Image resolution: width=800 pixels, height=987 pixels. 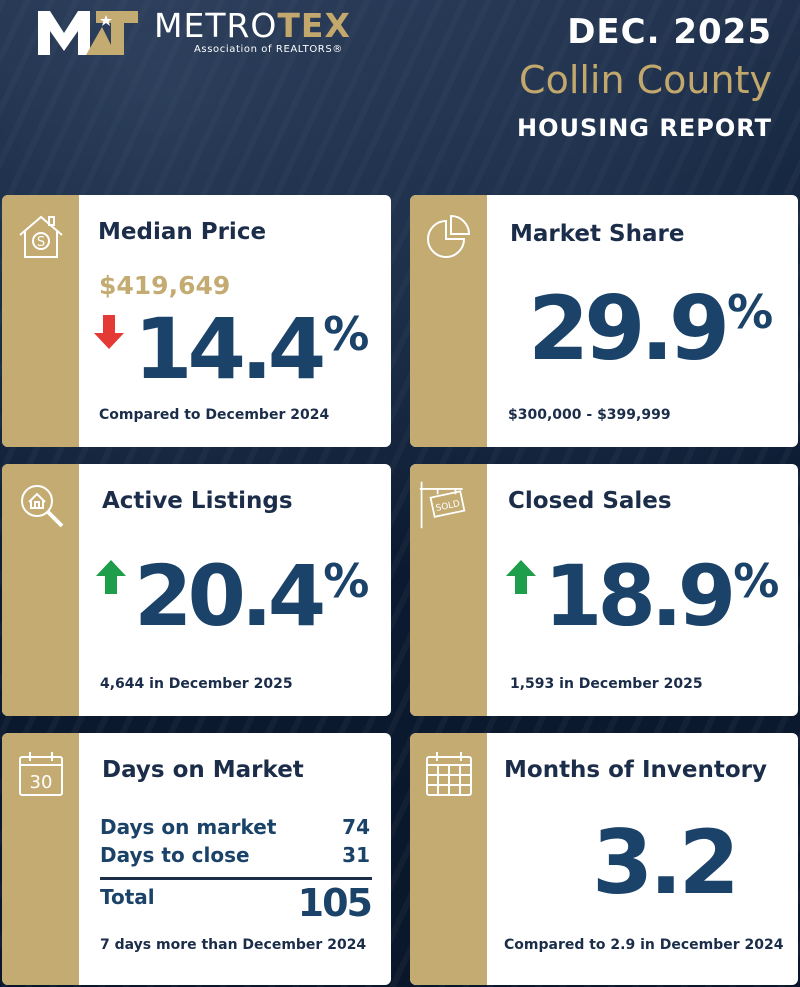 I want to click on market-share-title: Market Share, so click(x=597, y=234).